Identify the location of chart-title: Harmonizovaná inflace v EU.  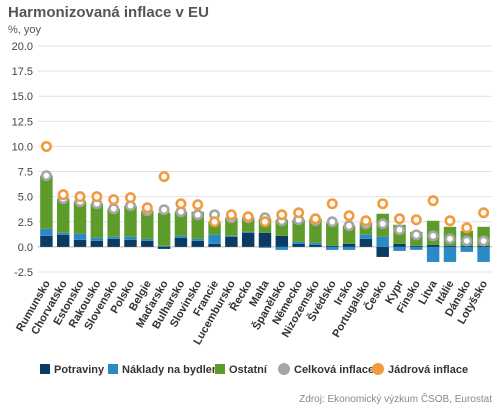
(108, 12).